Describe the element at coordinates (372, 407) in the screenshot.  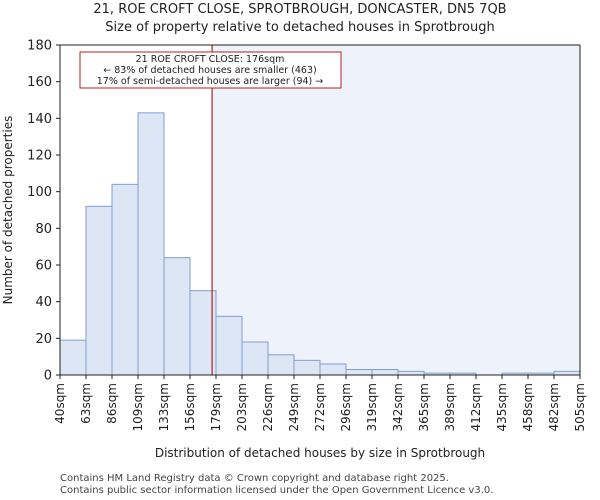
I see `x-tick-label: 319sqm` at that location.